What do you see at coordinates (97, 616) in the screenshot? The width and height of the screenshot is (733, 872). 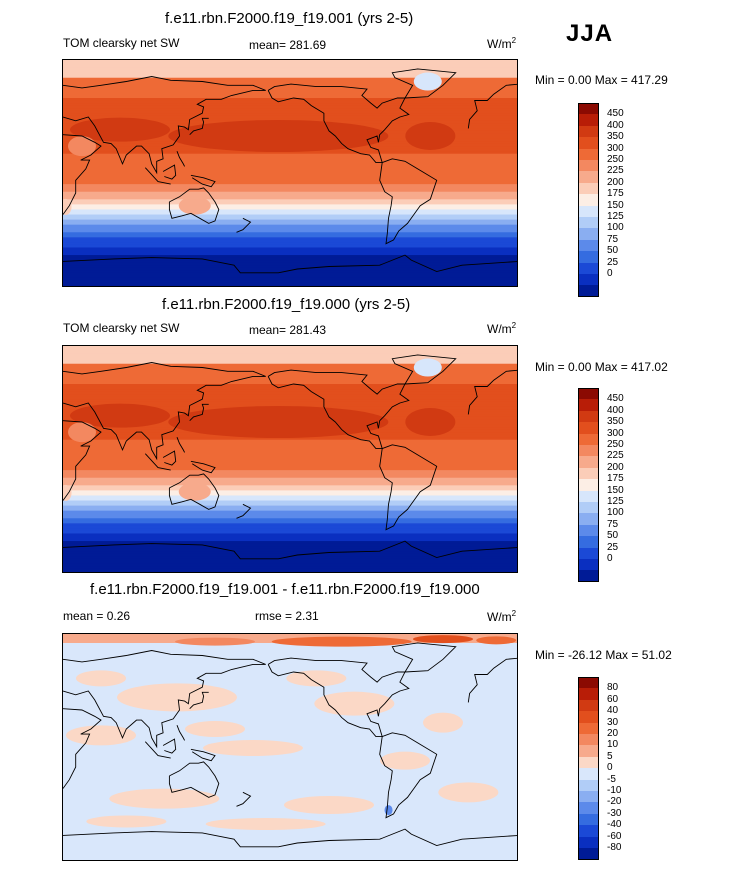 I see `panel3-mean-label: mean = 0.26` at bounding box center [97, 616].